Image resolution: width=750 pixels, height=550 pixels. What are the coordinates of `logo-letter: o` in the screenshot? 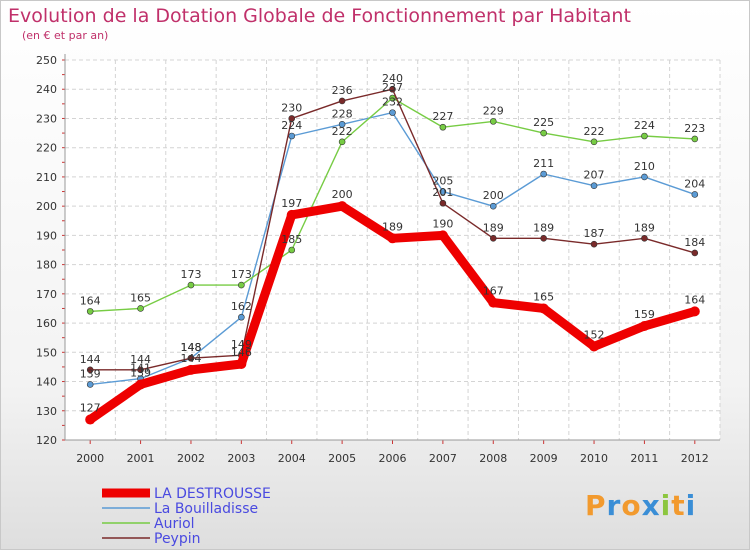 It's located at (631, 505).